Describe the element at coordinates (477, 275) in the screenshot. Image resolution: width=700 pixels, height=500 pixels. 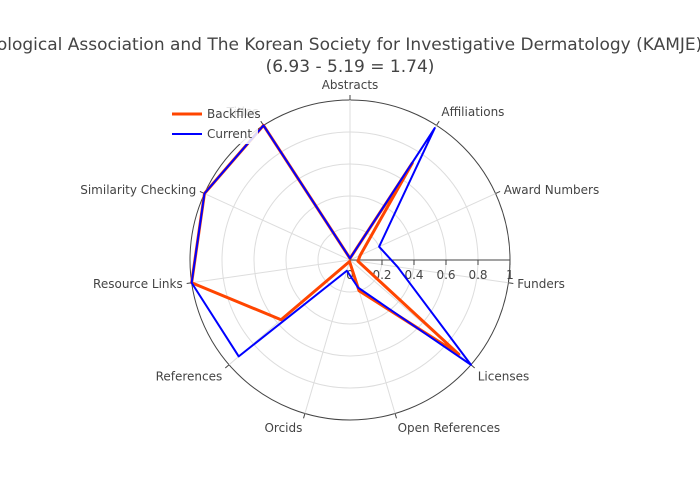
I see `radial-tick-label: 0.8` at that location.